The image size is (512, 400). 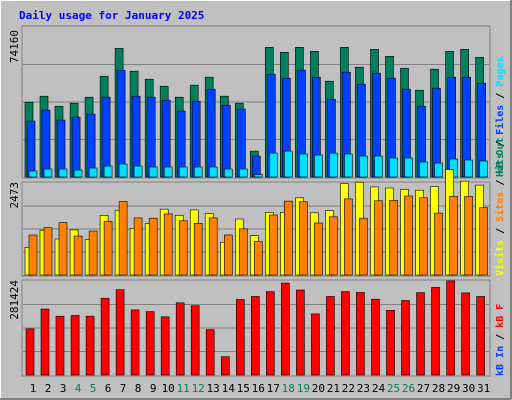 I want to click on x-tick-label-day-12: 12, so click(x=198, y=388).